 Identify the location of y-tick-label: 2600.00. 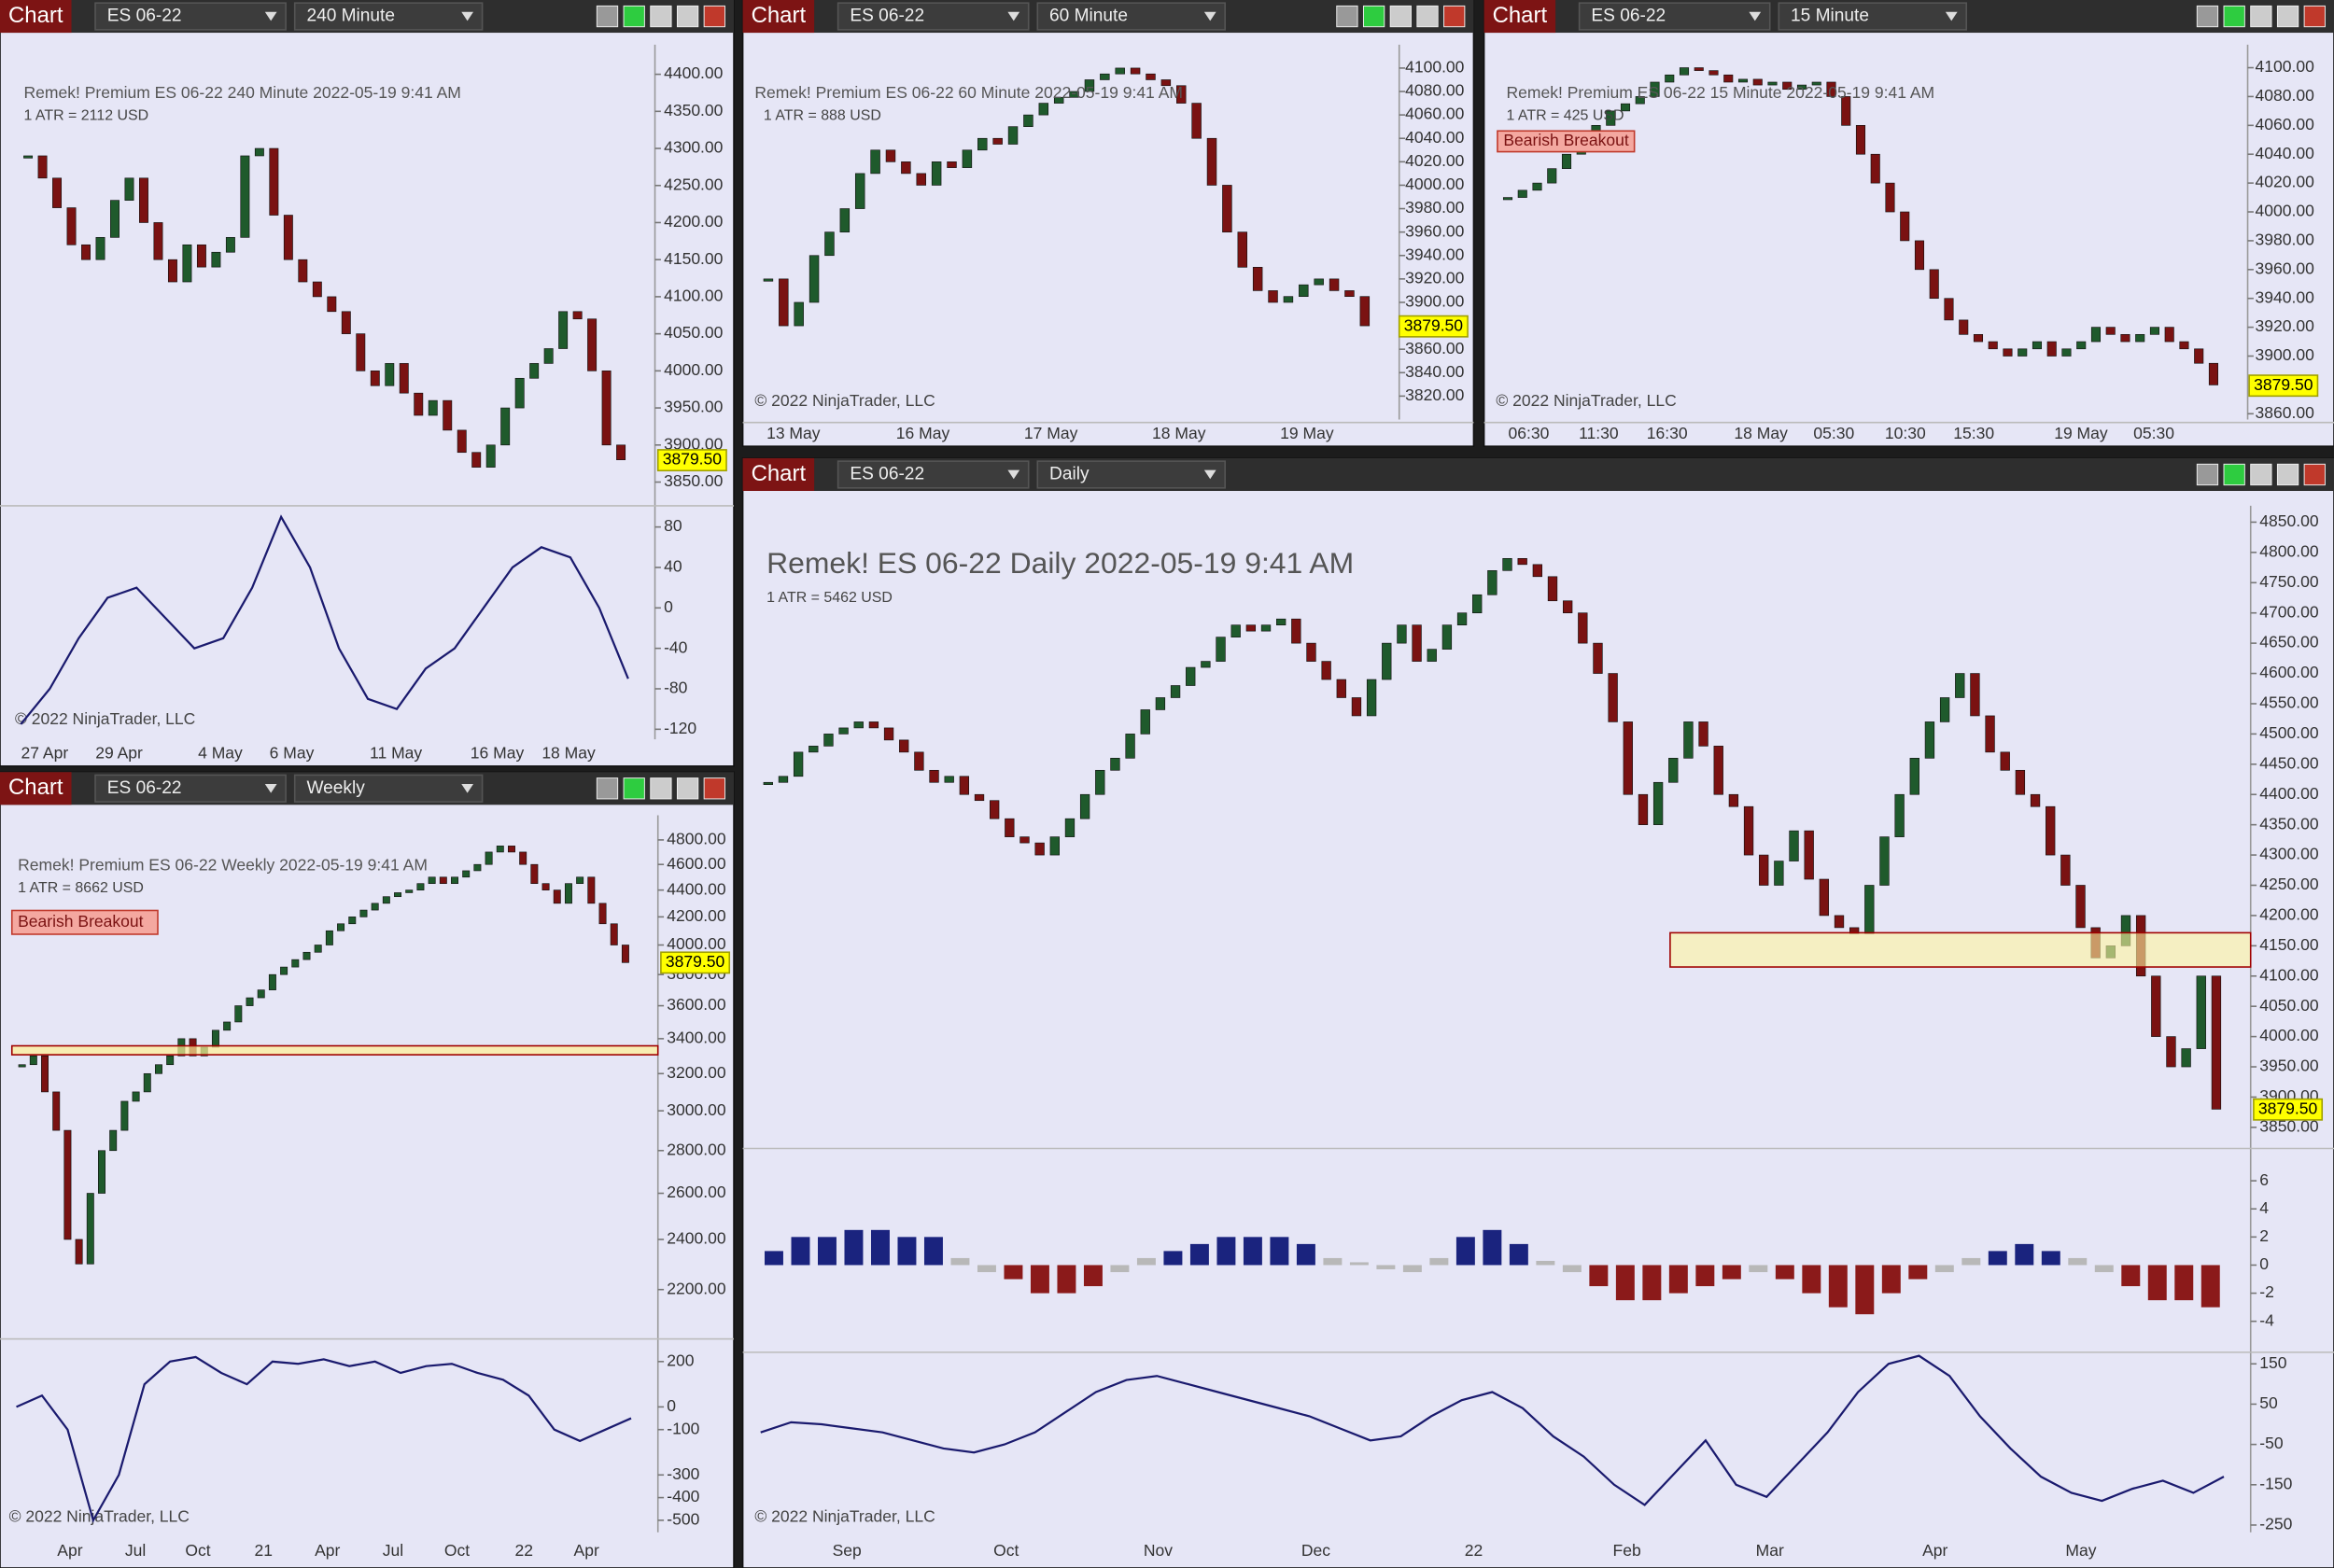
(696, 1192).